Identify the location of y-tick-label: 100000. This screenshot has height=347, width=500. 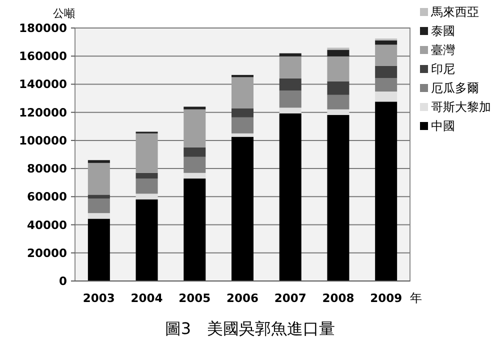
(42, 140).